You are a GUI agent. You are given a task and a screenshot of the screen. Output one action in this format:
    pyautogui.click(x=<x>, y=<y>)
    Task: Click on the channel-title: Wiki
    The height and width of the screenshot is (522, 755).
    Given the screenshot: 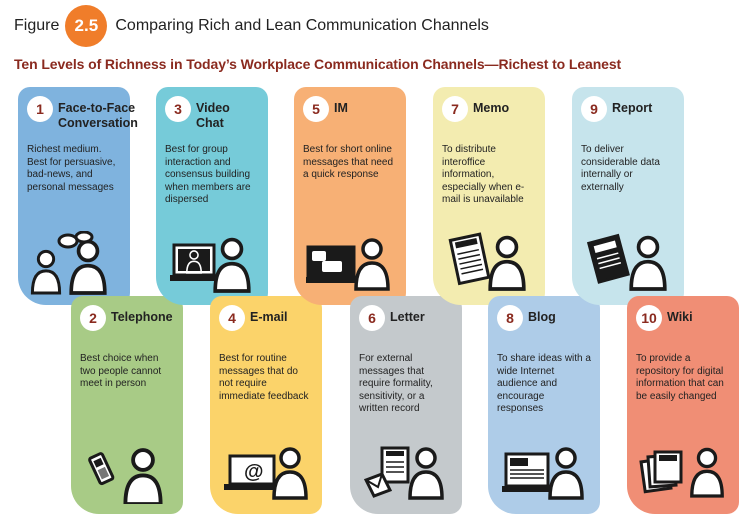 What is the action you would take?
    pyautogui.click(x=680, y=317)
    